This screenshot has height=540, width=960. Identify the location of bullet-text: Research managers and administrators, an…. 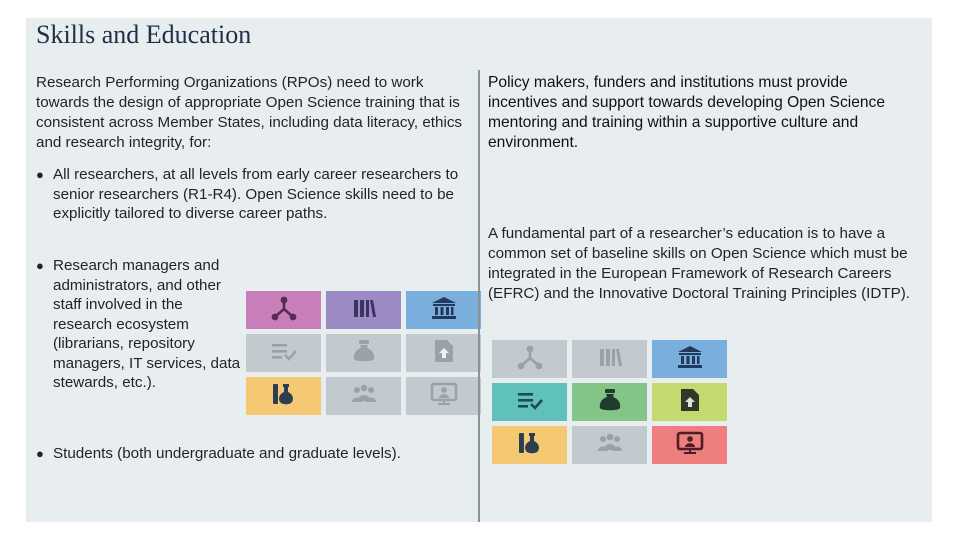
(147, 324).